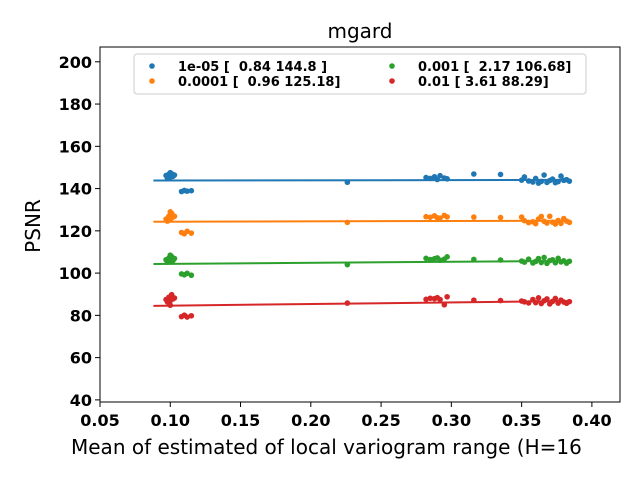 Image resolution: width=640 pixels, height=480 pixels. I want to click on x-tick-label: 0.30, so click(451, 420).